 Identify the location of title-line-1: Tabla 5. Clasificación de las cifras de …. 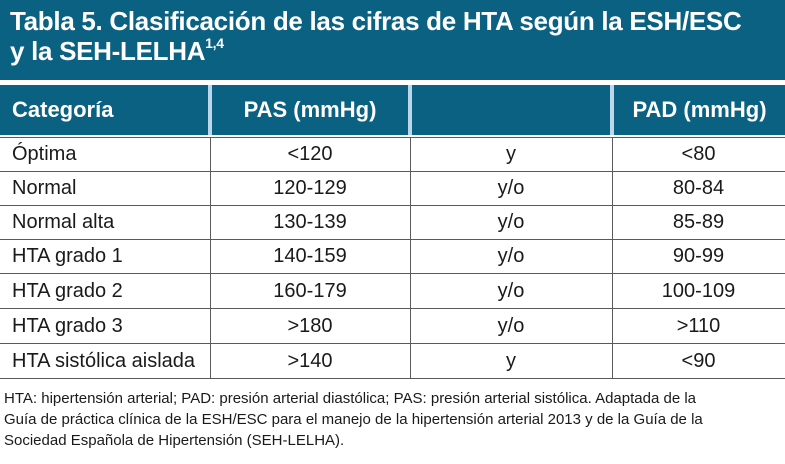
(376, 21).